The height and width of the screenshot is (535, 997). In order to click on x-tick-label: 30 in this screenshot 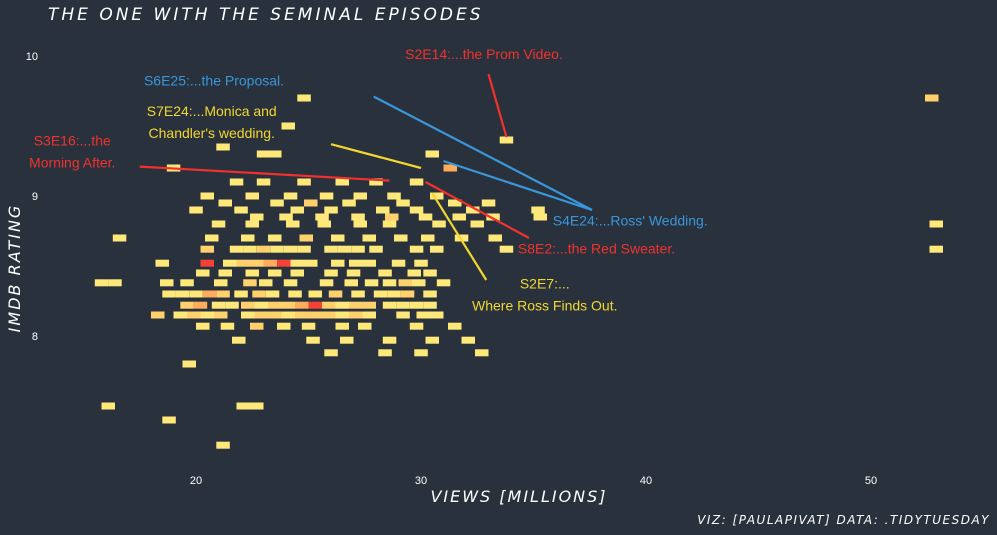, I will do `click(421, 481)`.